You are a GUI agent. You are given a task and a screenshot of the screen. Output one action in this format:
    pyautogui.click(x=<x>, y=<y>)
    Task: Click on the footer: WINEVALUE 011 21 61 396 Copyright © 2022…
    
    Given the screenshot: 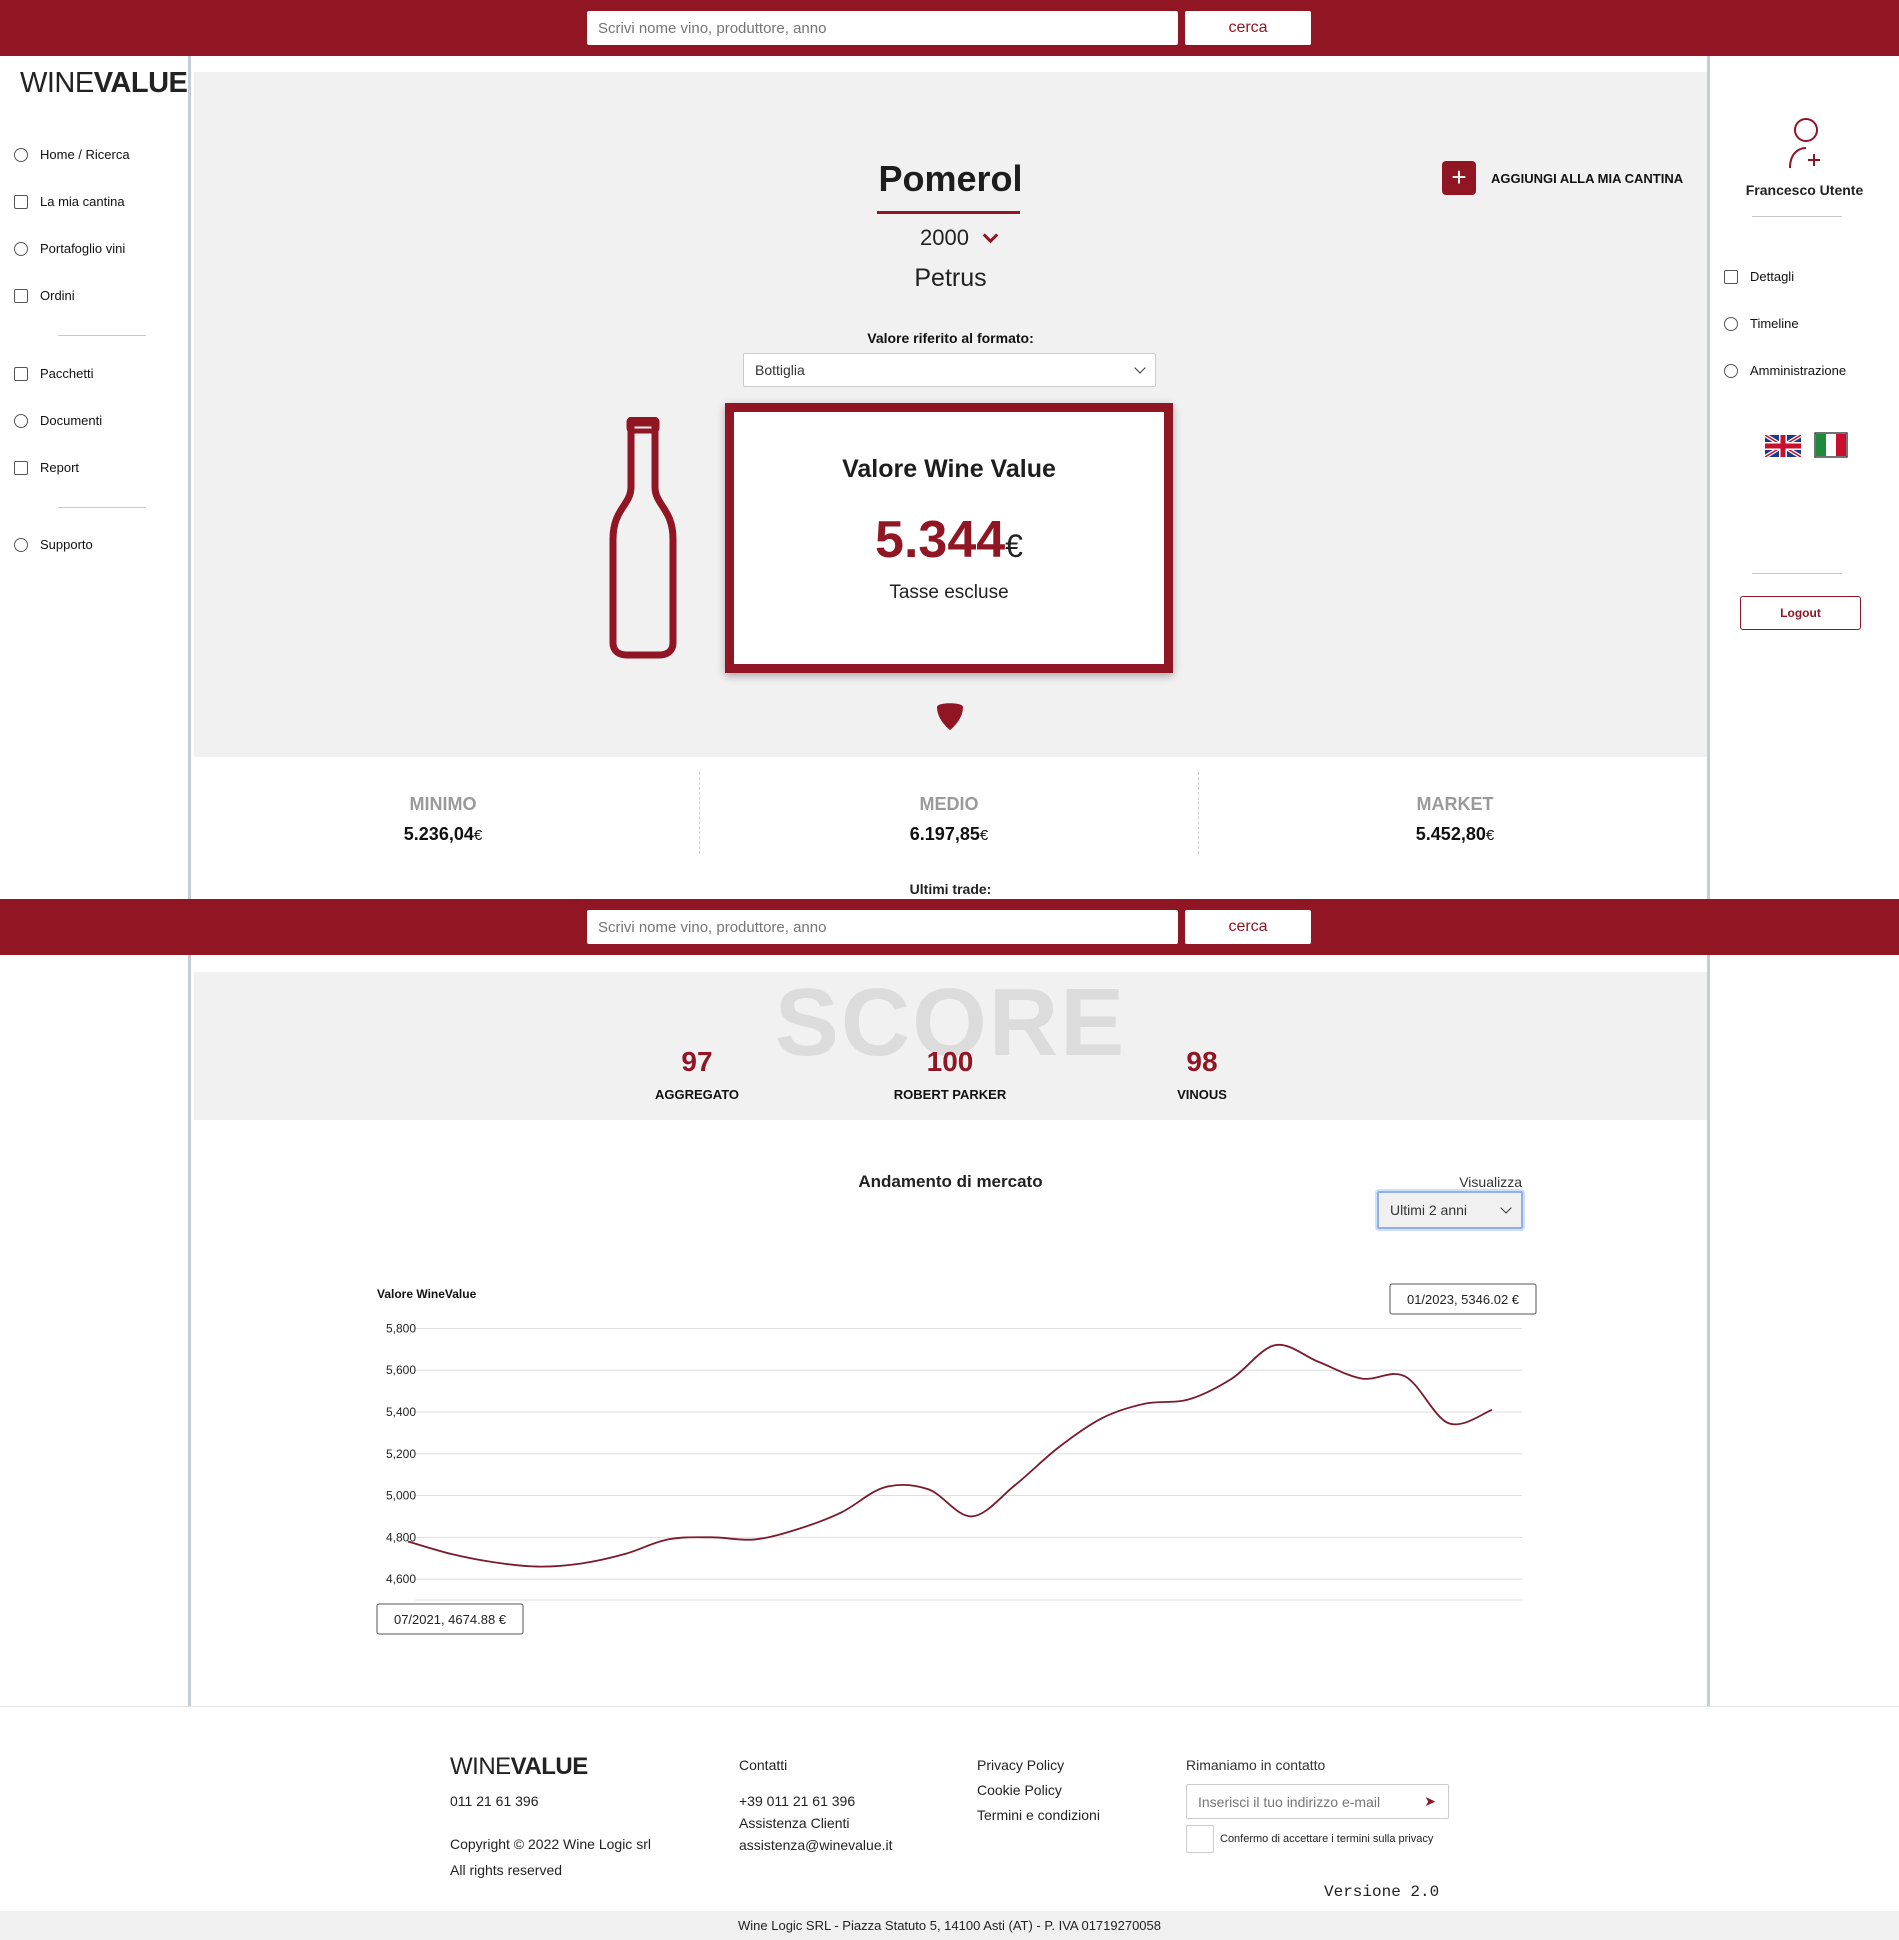 What is the action you would take?
    pyautogui.click(x=949, y=1823)
    